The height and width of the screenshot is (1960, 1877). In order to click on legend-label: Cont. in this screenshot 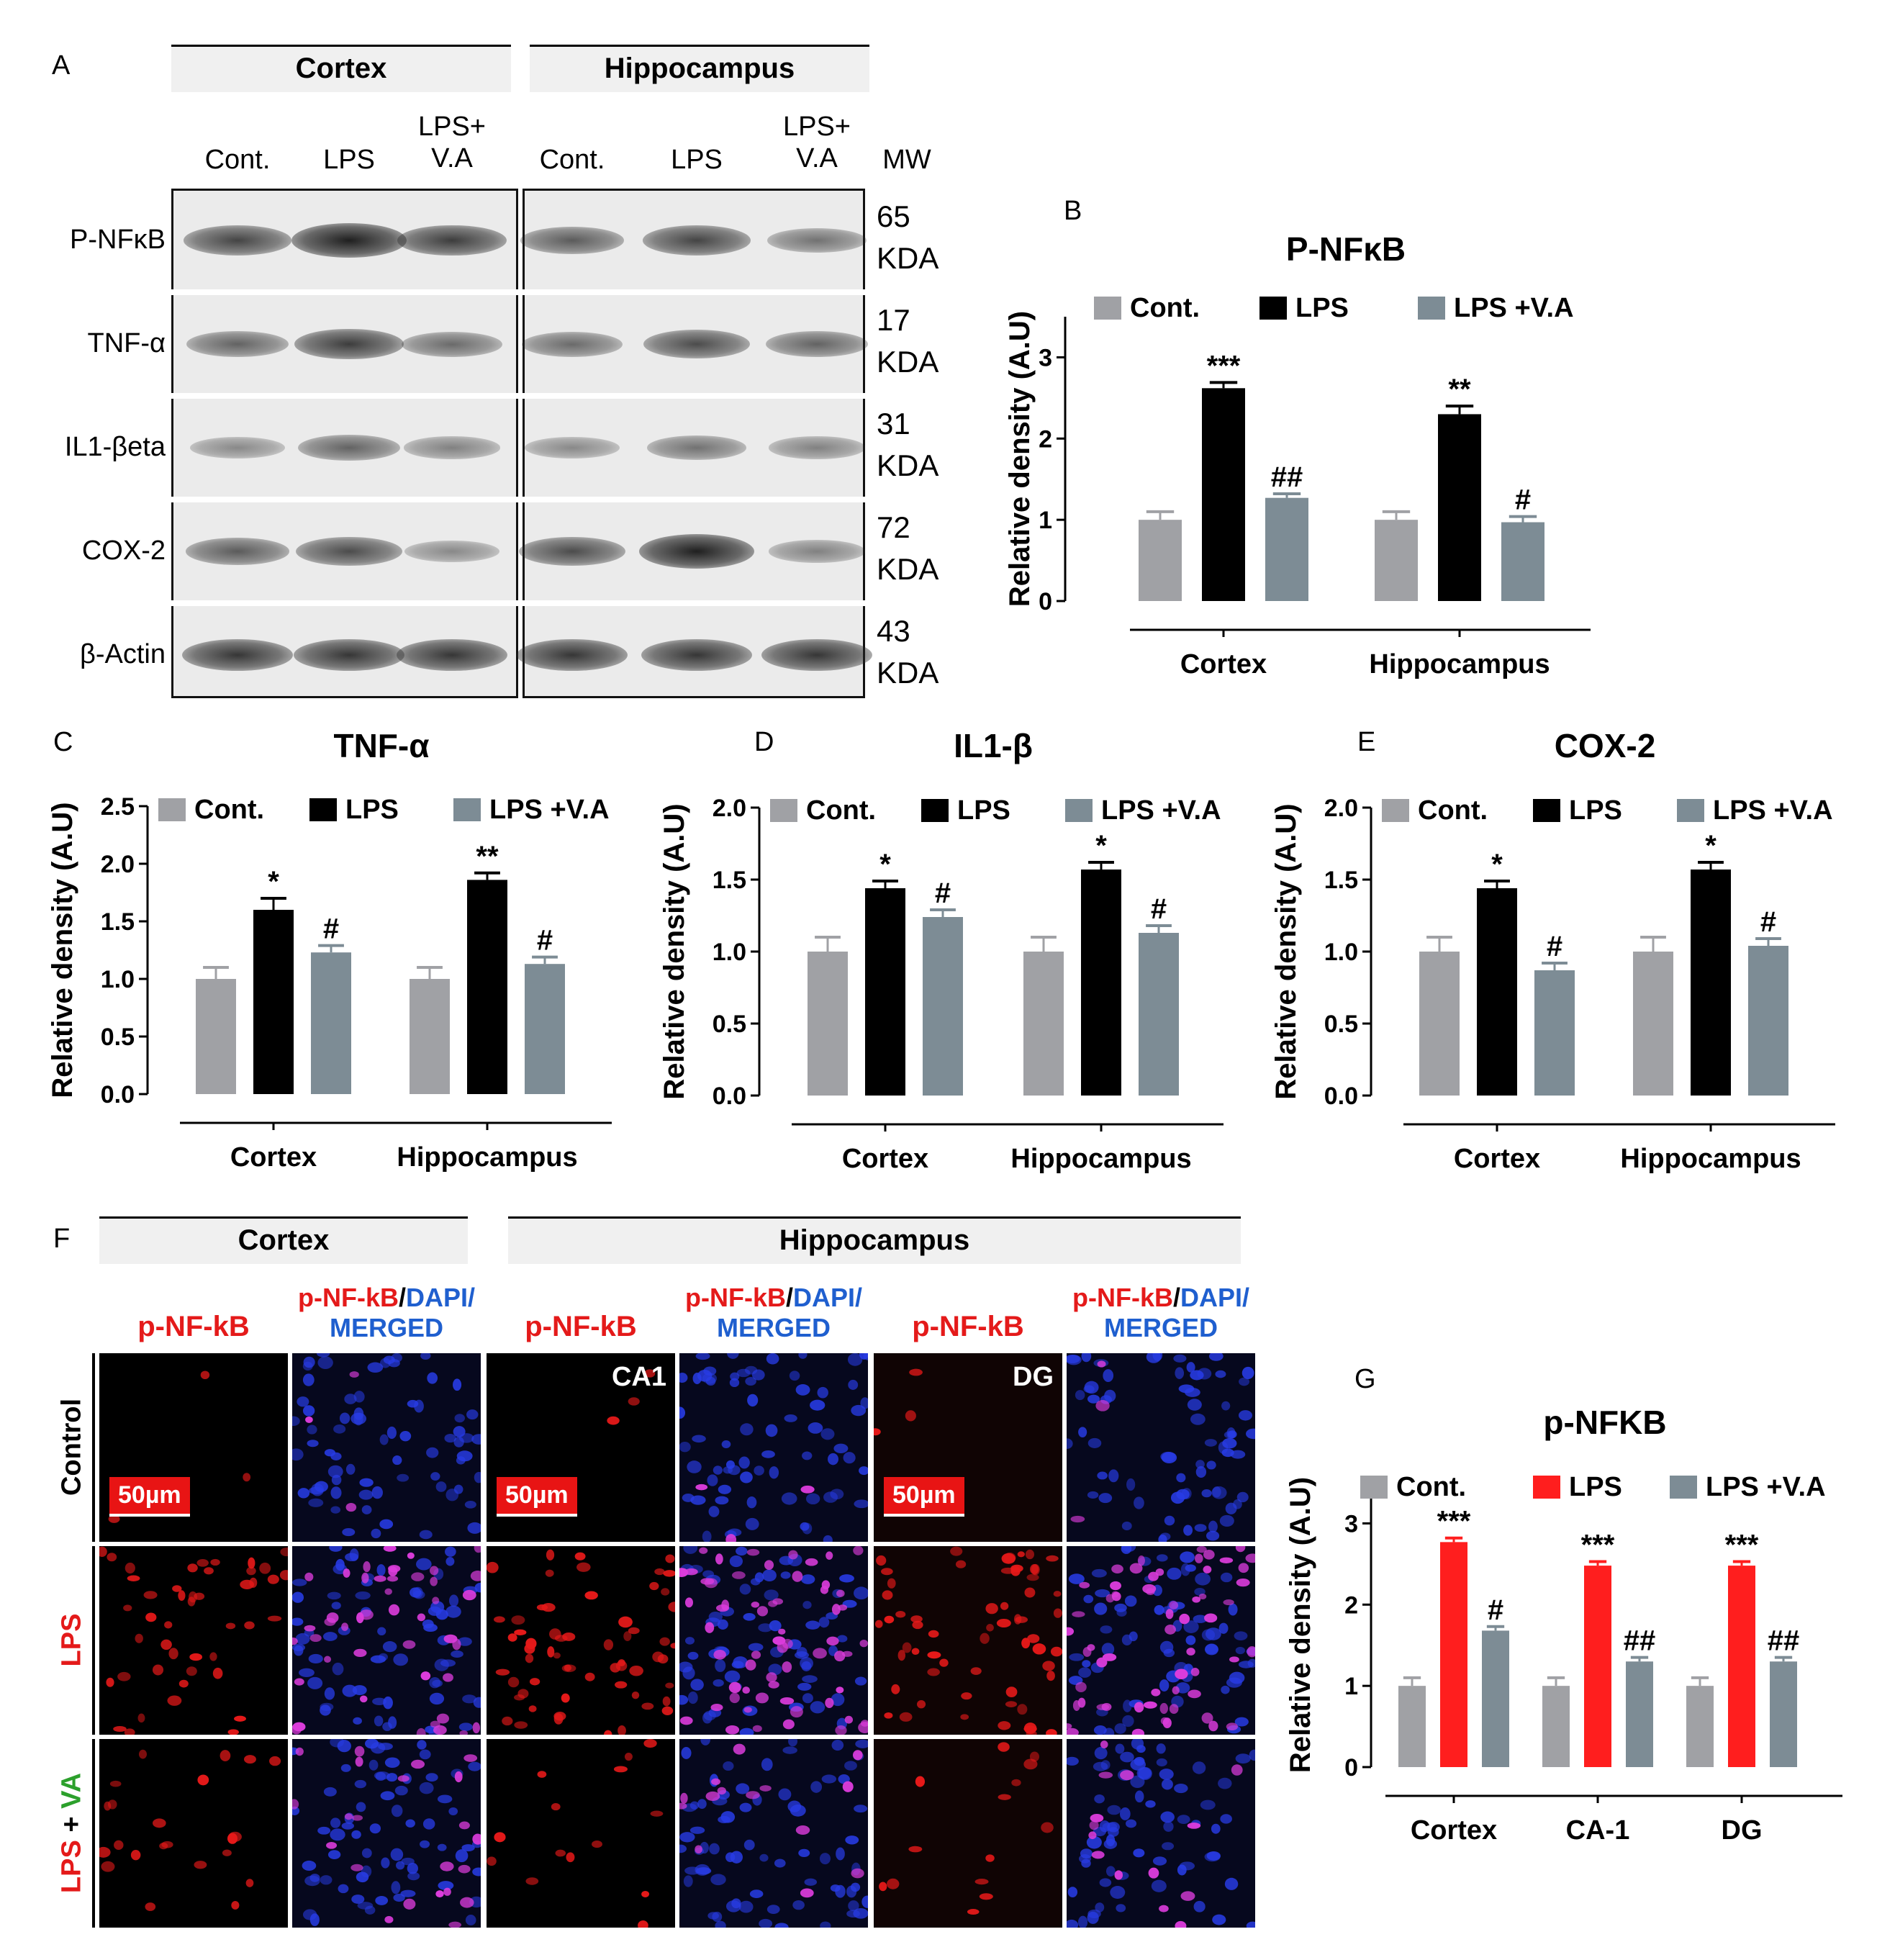, I will do `click(1165, 308)`.